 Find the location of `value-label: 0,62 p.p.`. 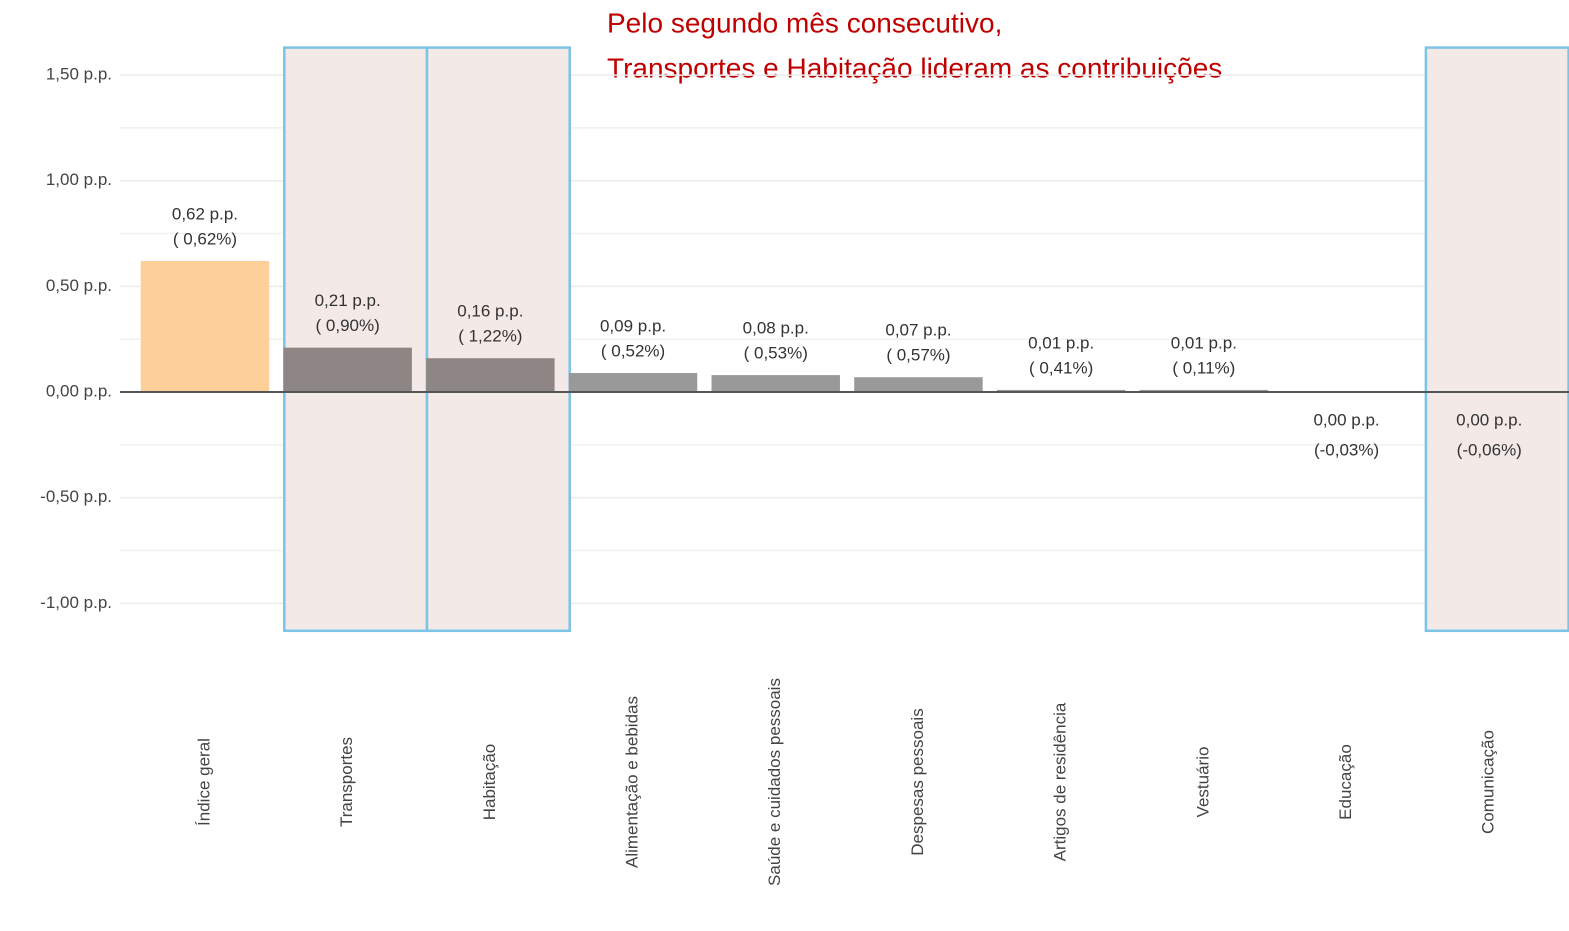

value-label: 0,62 p.p. is located at coordinates (205, 214).